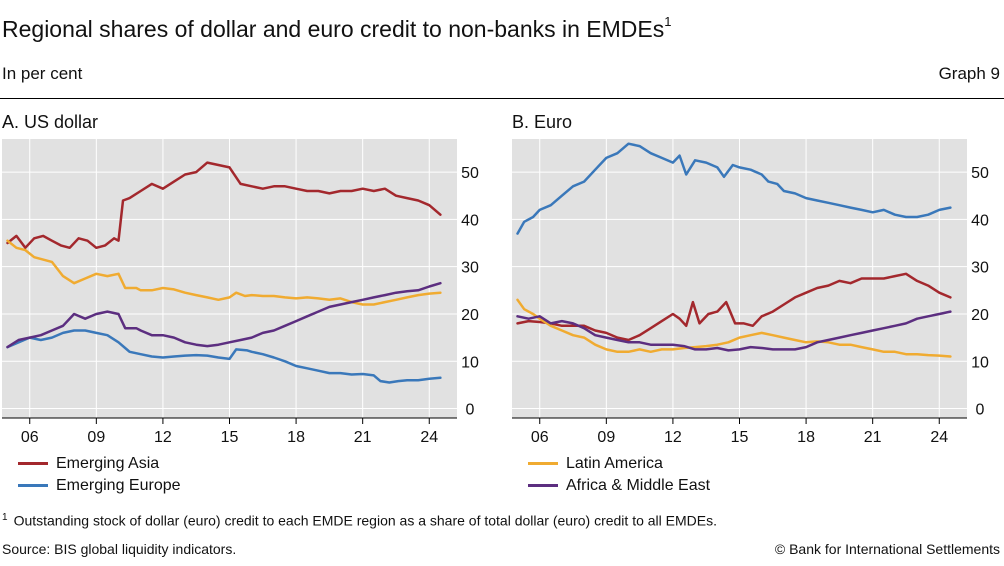  I want to click on panel-b-title: B. Euro, so click(542, 122).